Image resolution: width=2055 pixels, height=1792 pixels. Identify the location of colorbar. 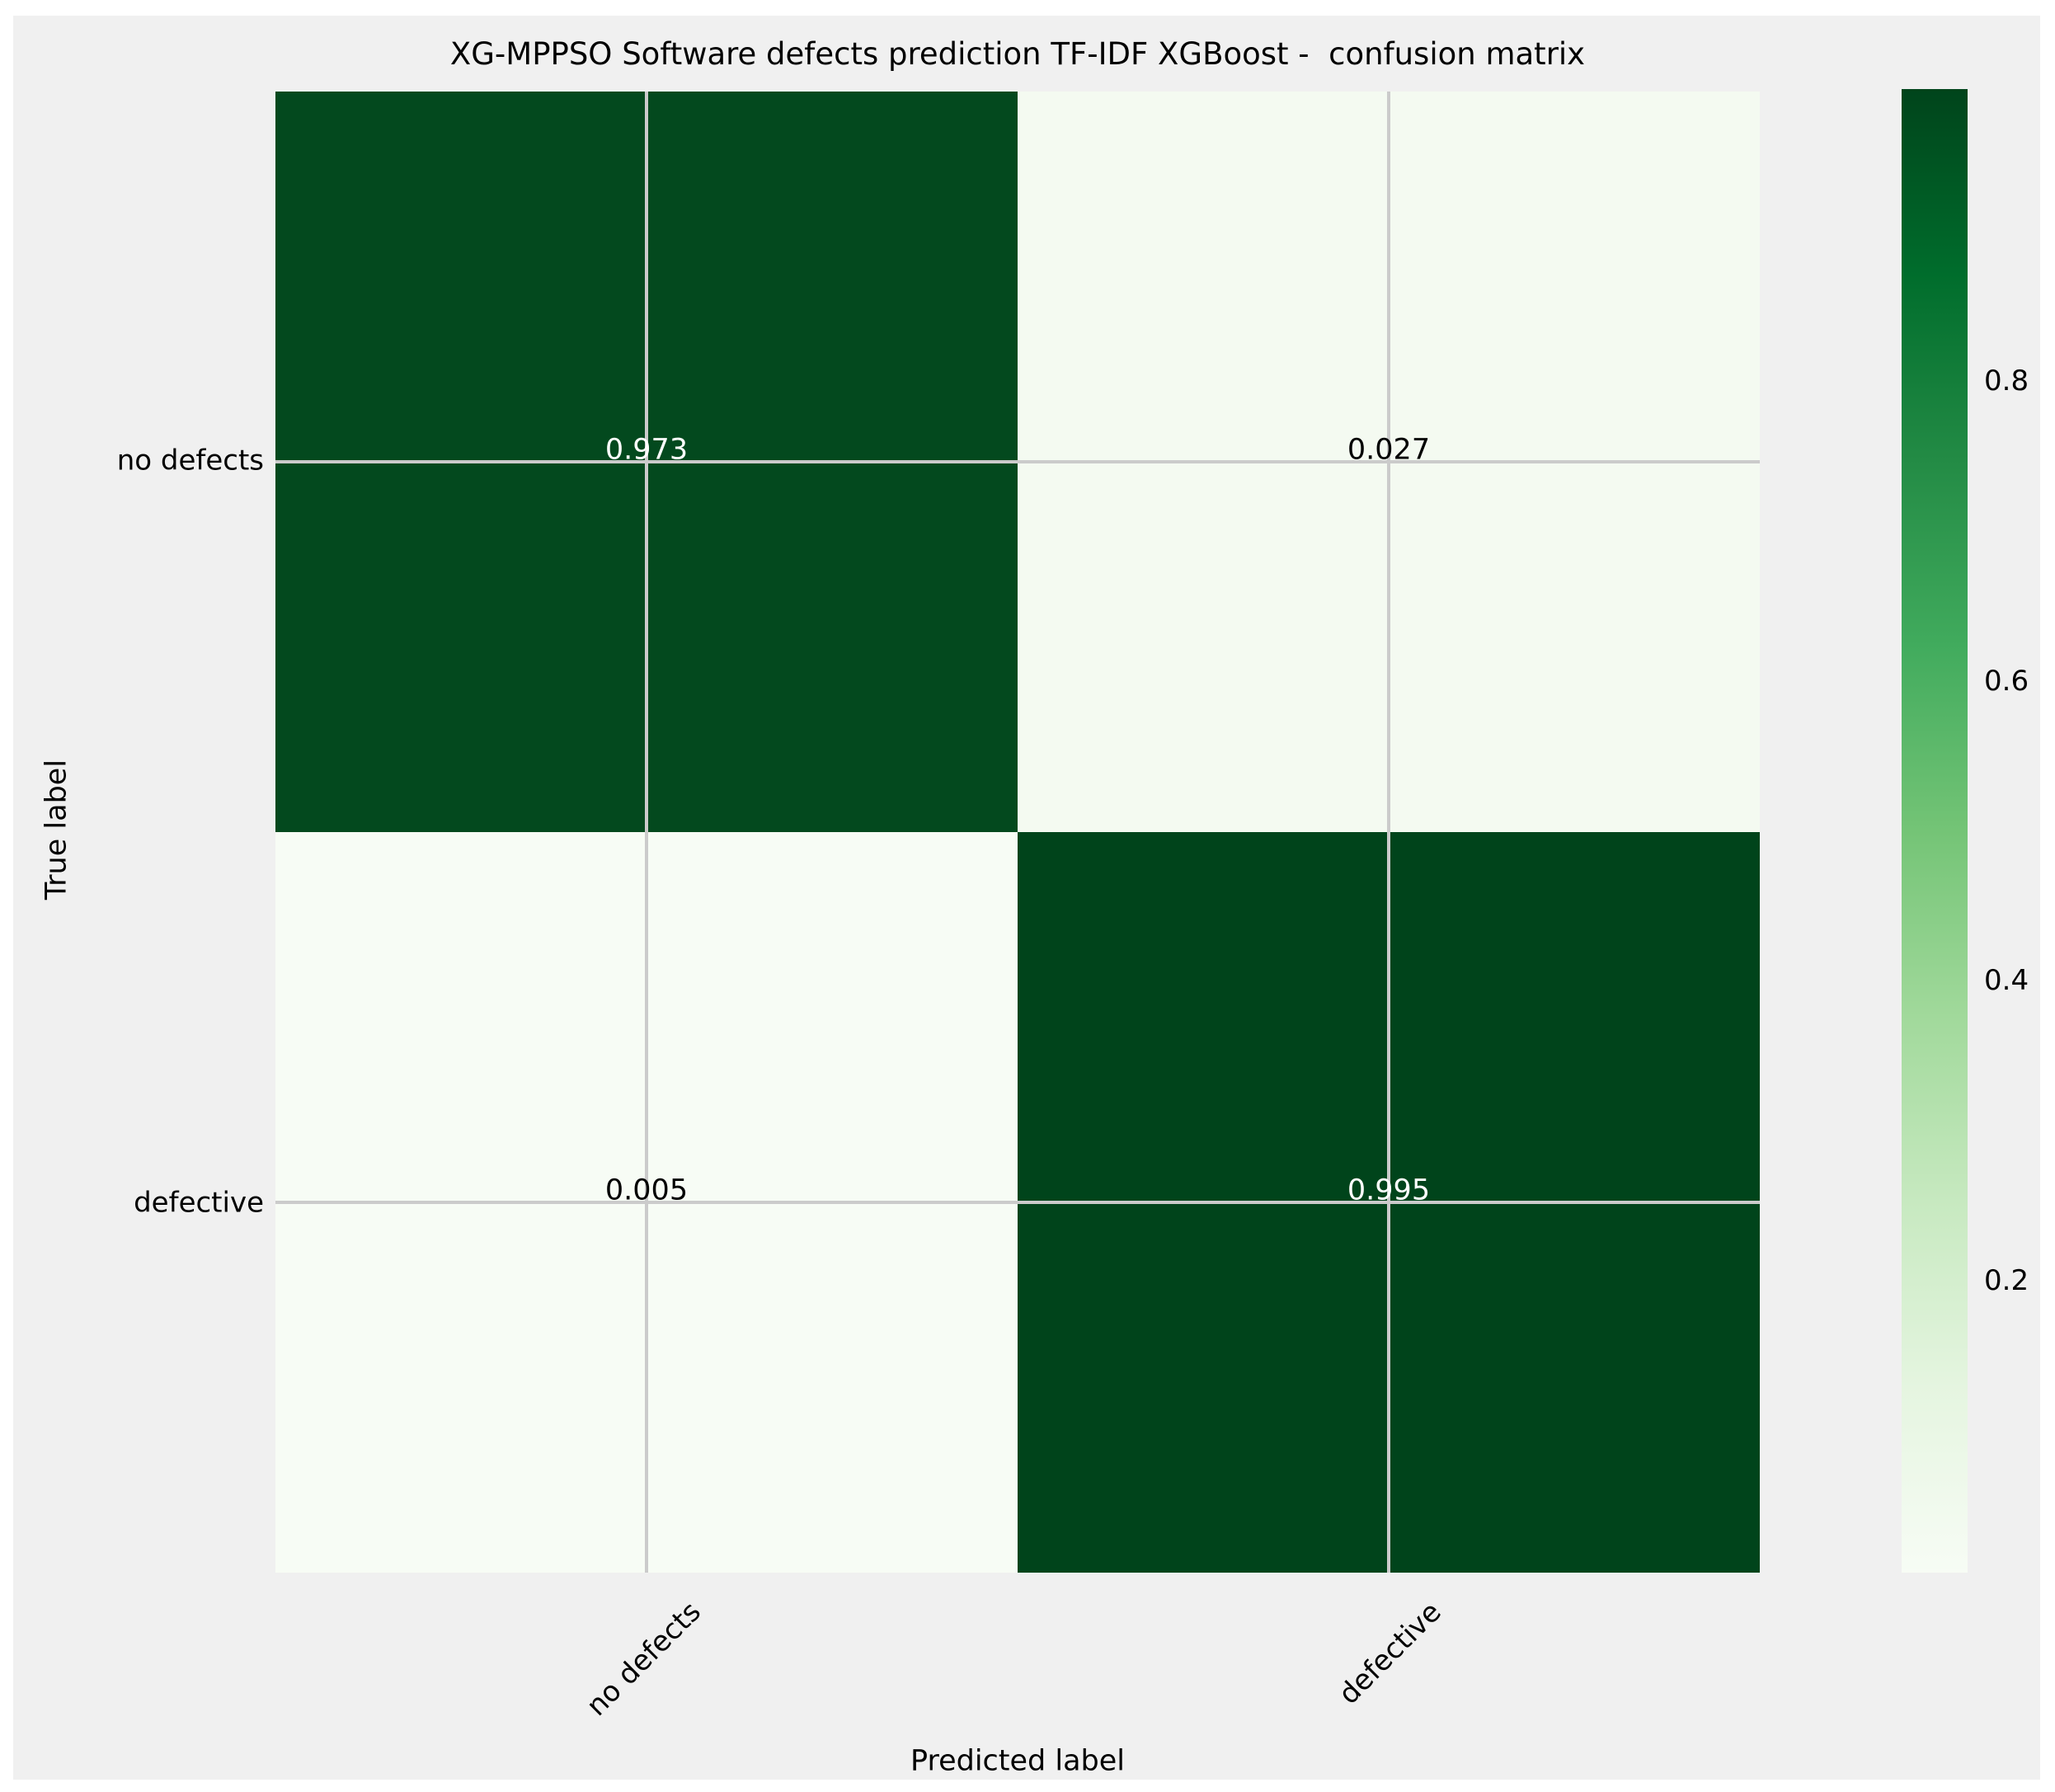
(1935, 831).